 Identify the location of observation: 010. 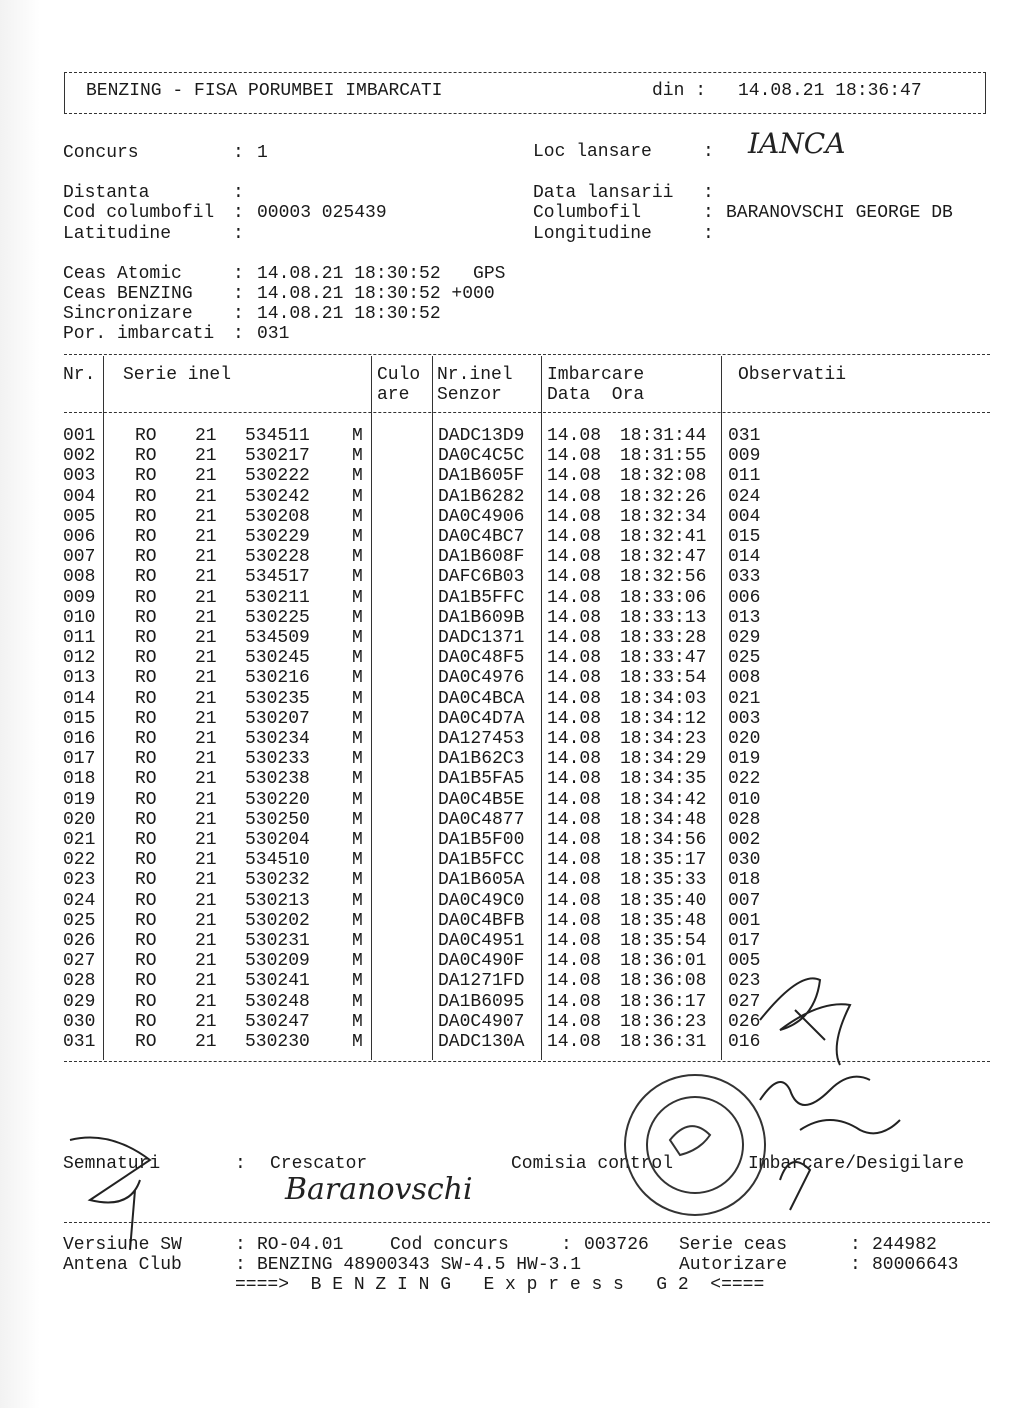
(744, 799).